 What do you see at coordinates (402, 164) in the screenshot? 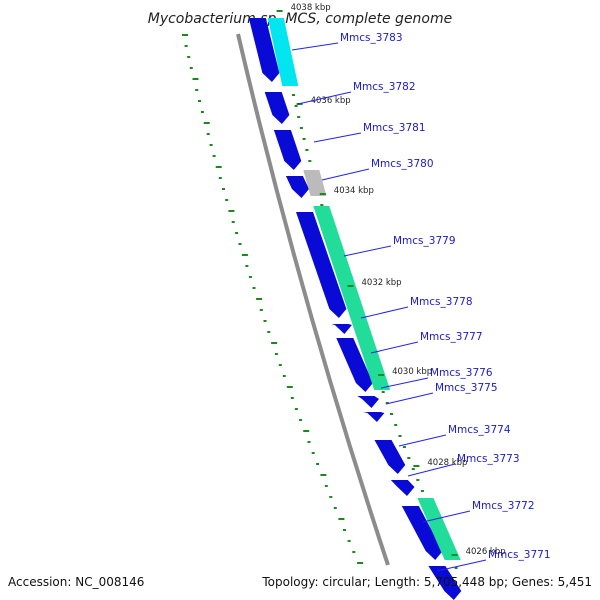
I see `gene-label: Mmcs_3780` at bounding box center [402, 164].